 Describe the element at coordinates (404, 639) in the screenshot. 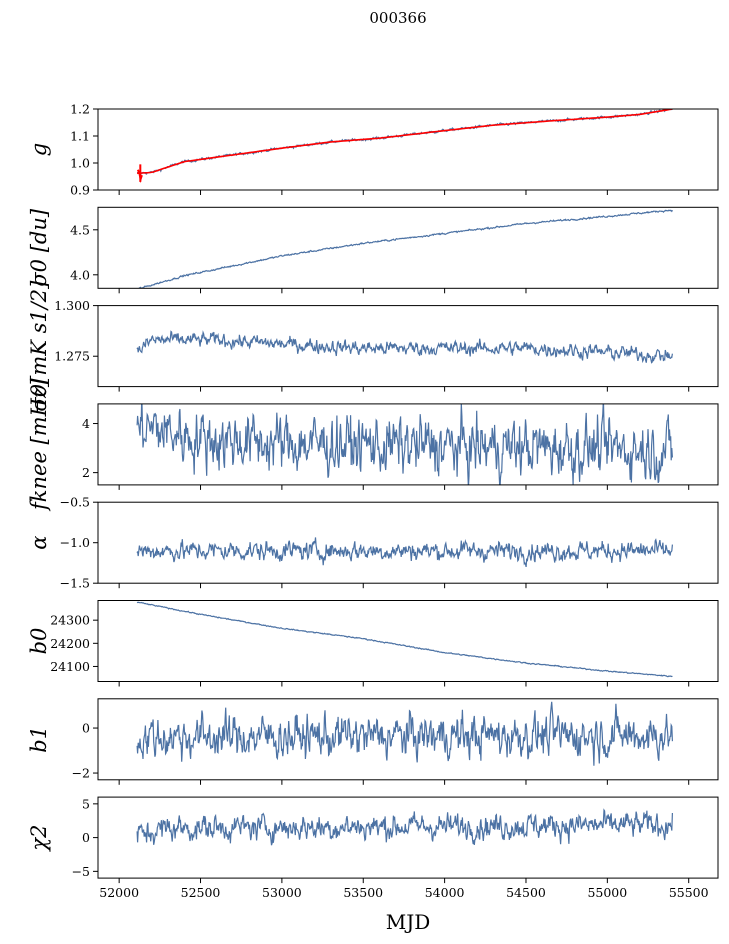

I see `series-line-b0` at that location.